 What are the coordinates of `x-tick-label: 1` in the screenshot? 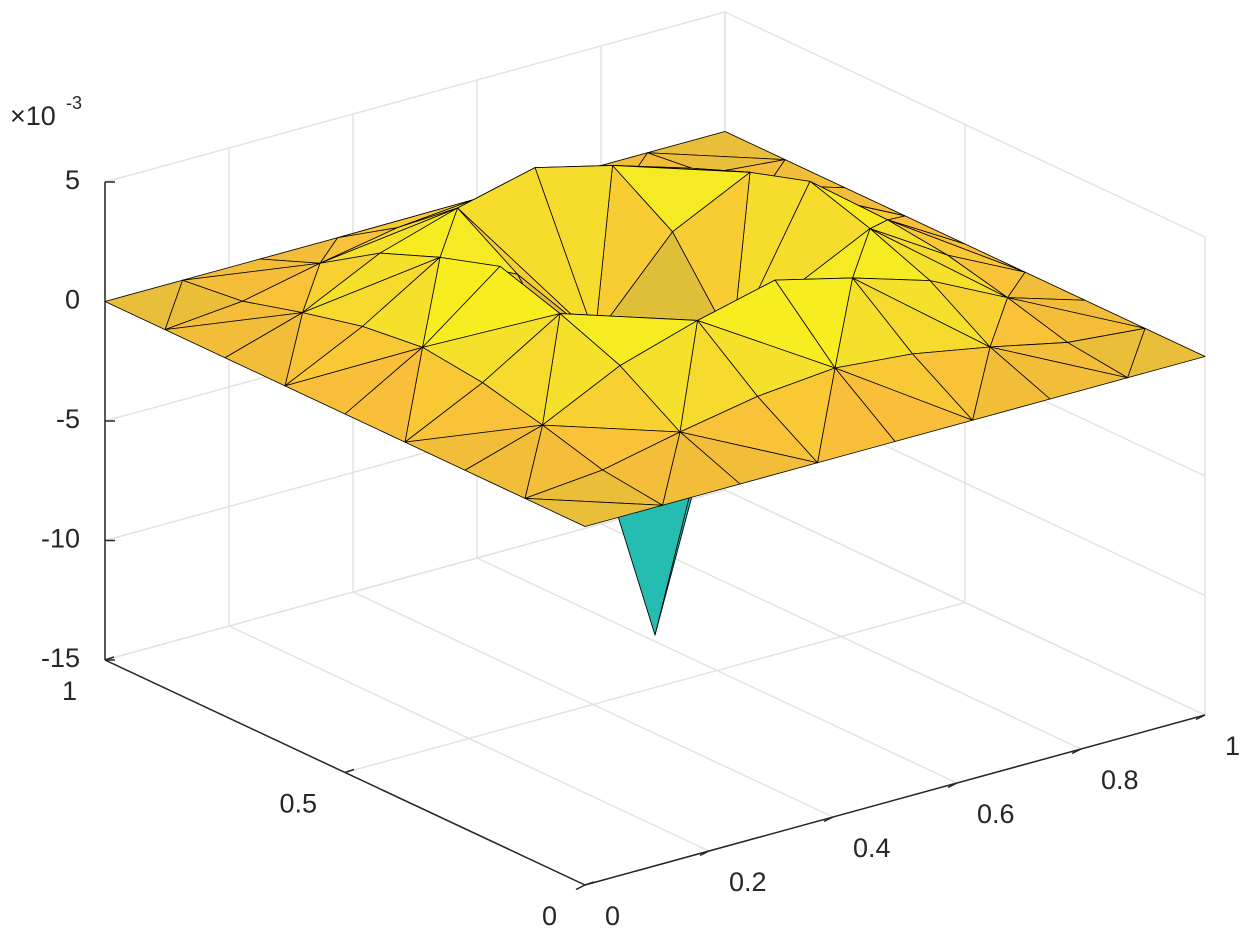 It's located at (1232, 746).